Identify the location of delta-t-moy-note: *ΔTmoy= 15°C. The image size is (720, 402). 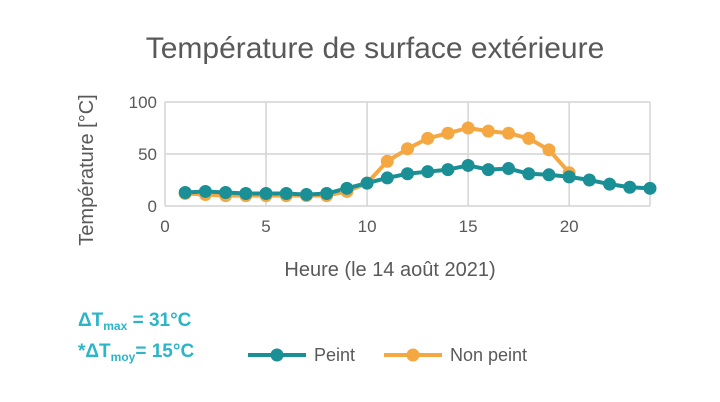
(136, 352).